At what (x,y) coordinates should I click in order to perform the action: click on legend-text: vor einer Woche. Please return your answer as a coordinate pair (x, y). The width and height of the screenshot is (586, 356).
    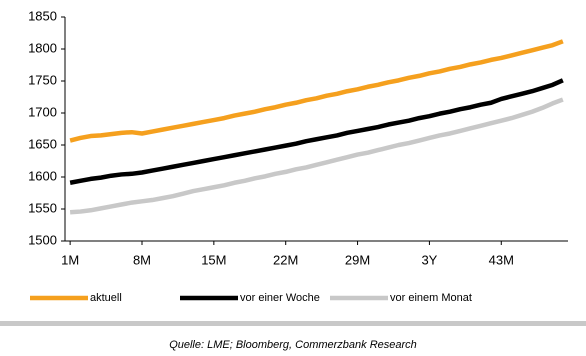
    Looking at the image, I should click on (280, 298).